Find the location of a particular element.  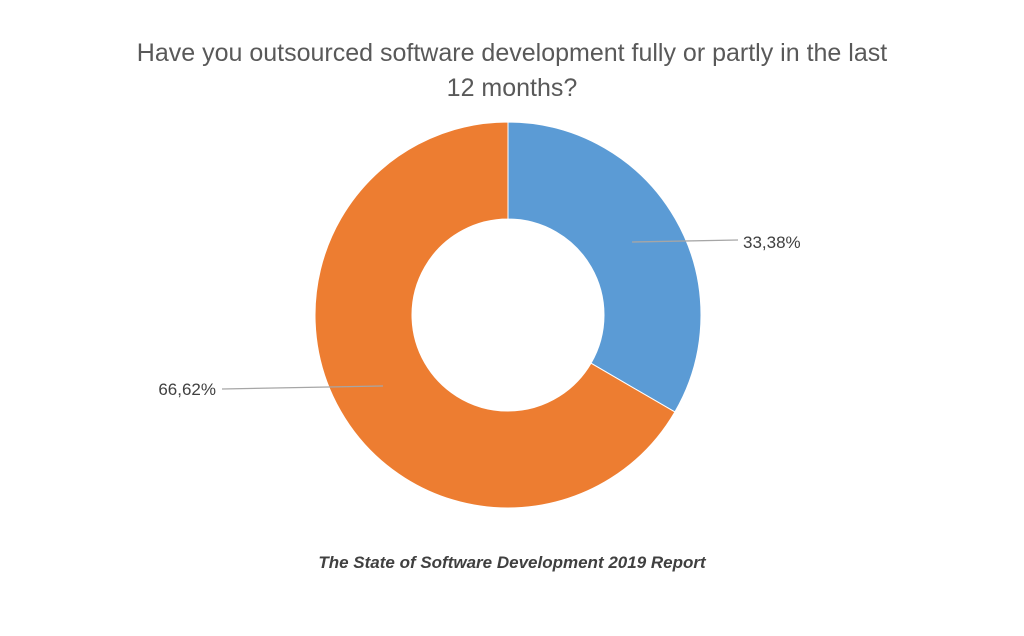

data-label-1: 33,38% is located at coordinates (772, 242).